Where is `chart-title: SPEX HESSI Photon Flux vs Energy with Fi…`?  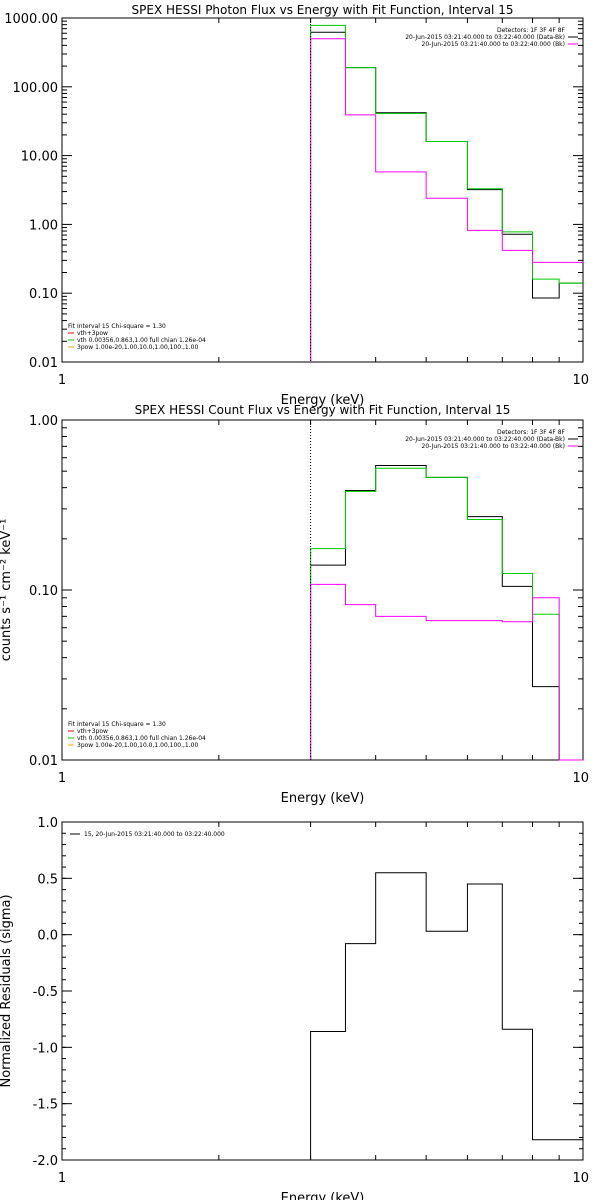 chart-title: SPEX HESSI Photon Flux vs Energy with Fi… is located at coordinates (323, 10).